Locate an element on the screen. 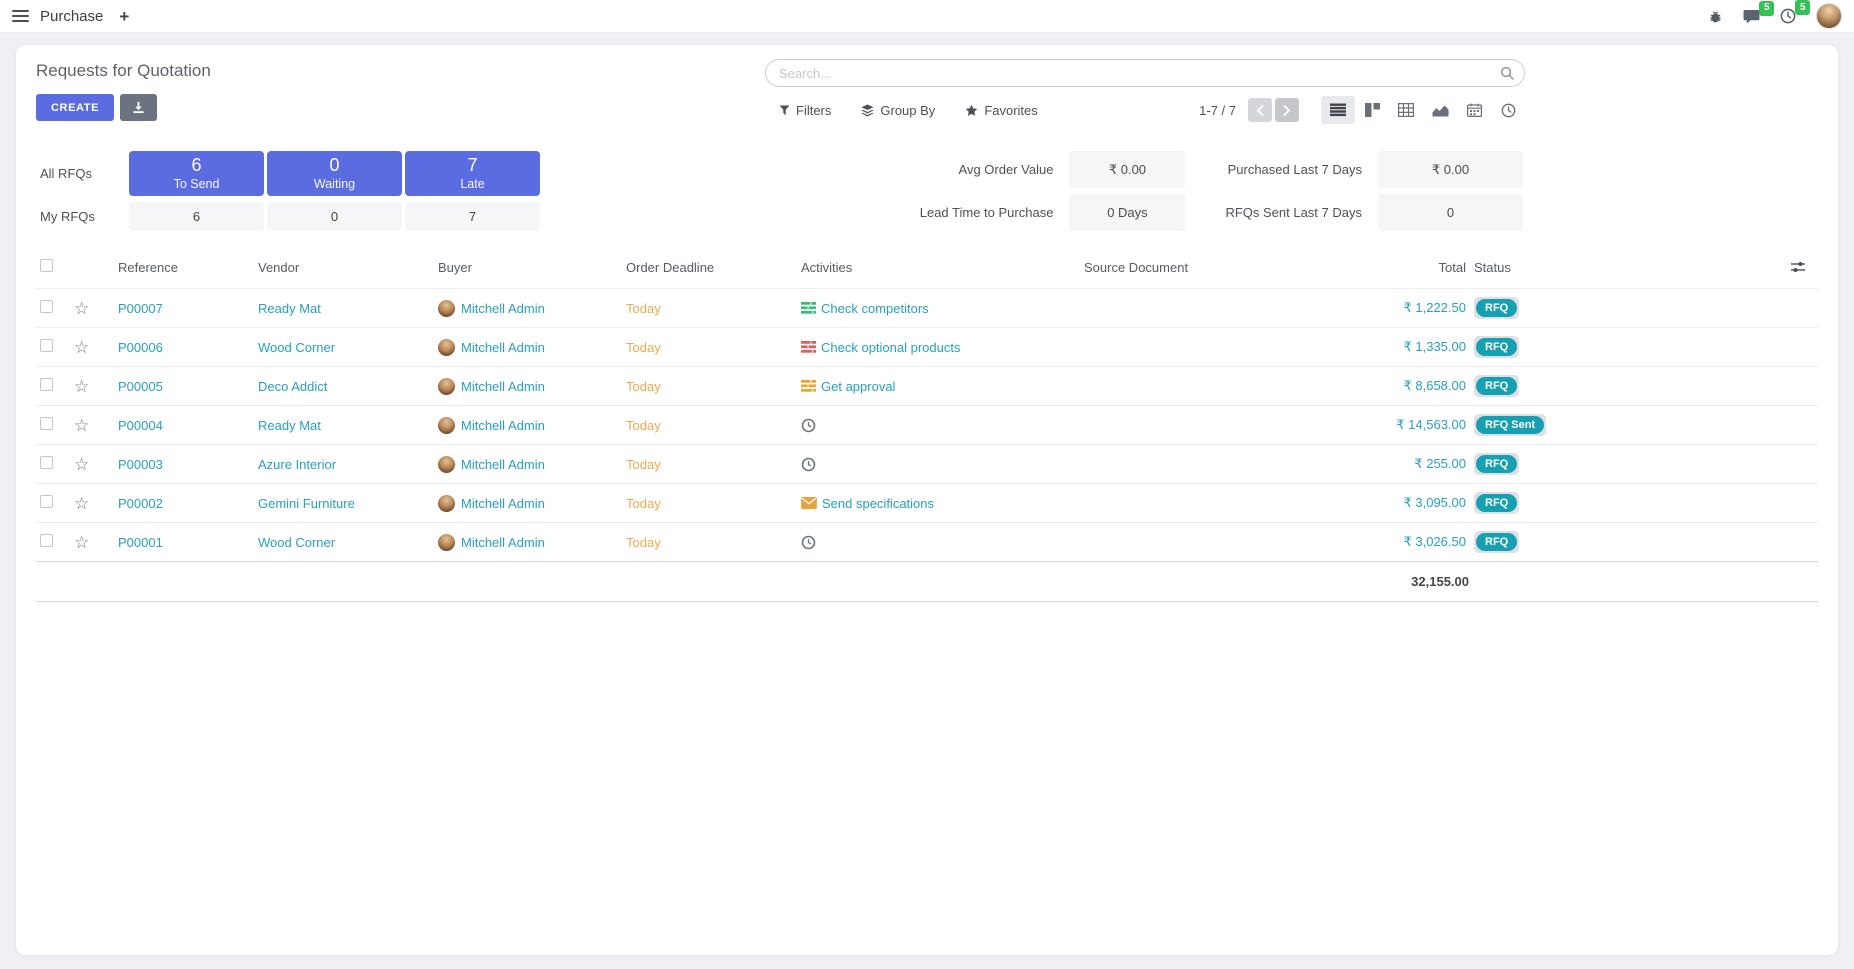 The image size is (1854, 969). activity-cell: Check optional products is located at coordinates (938, 347).